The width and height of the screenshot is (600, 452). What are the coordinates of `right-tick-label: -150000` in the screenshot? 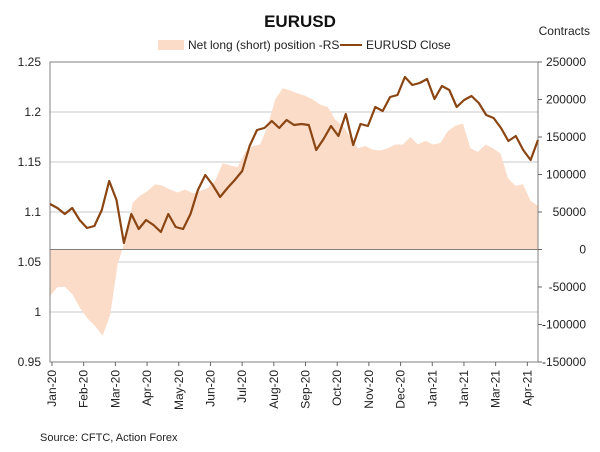 It's located at (564, 362).